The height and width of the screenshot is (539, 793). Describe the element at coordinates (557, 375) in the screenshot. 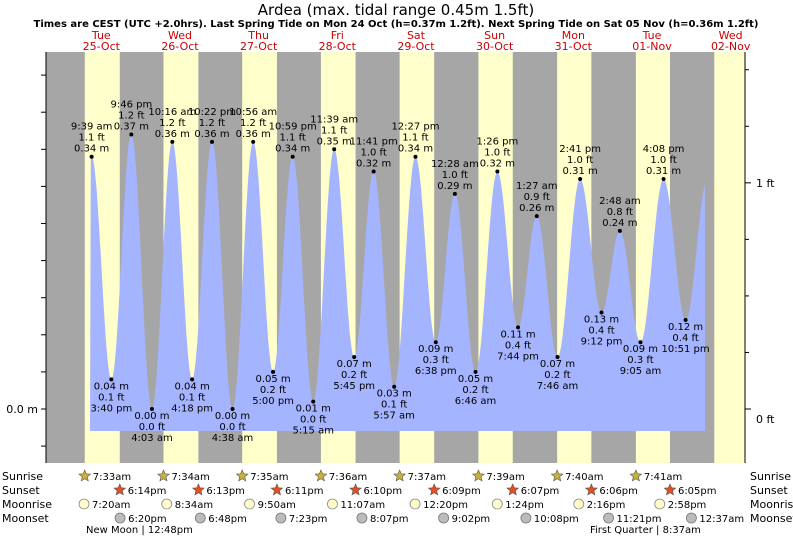

I see `tide-label: 0.2 ft` at that location.